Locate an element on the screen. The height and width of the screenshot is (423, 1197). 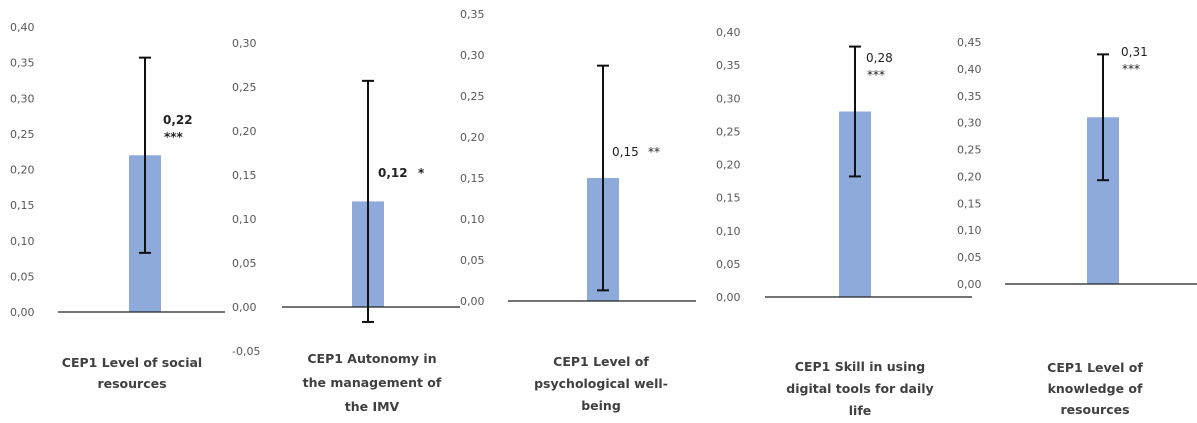
data-label: 0,15 is located at coordinates (625, 152).